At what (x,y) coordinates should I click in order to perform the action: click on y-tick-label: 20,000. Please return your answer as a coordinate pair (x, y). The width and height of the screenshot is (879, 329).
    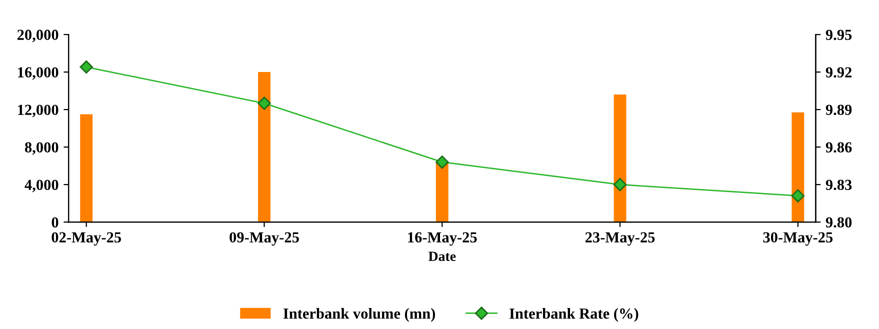
    Looking at the image, I should click on (37, 36).